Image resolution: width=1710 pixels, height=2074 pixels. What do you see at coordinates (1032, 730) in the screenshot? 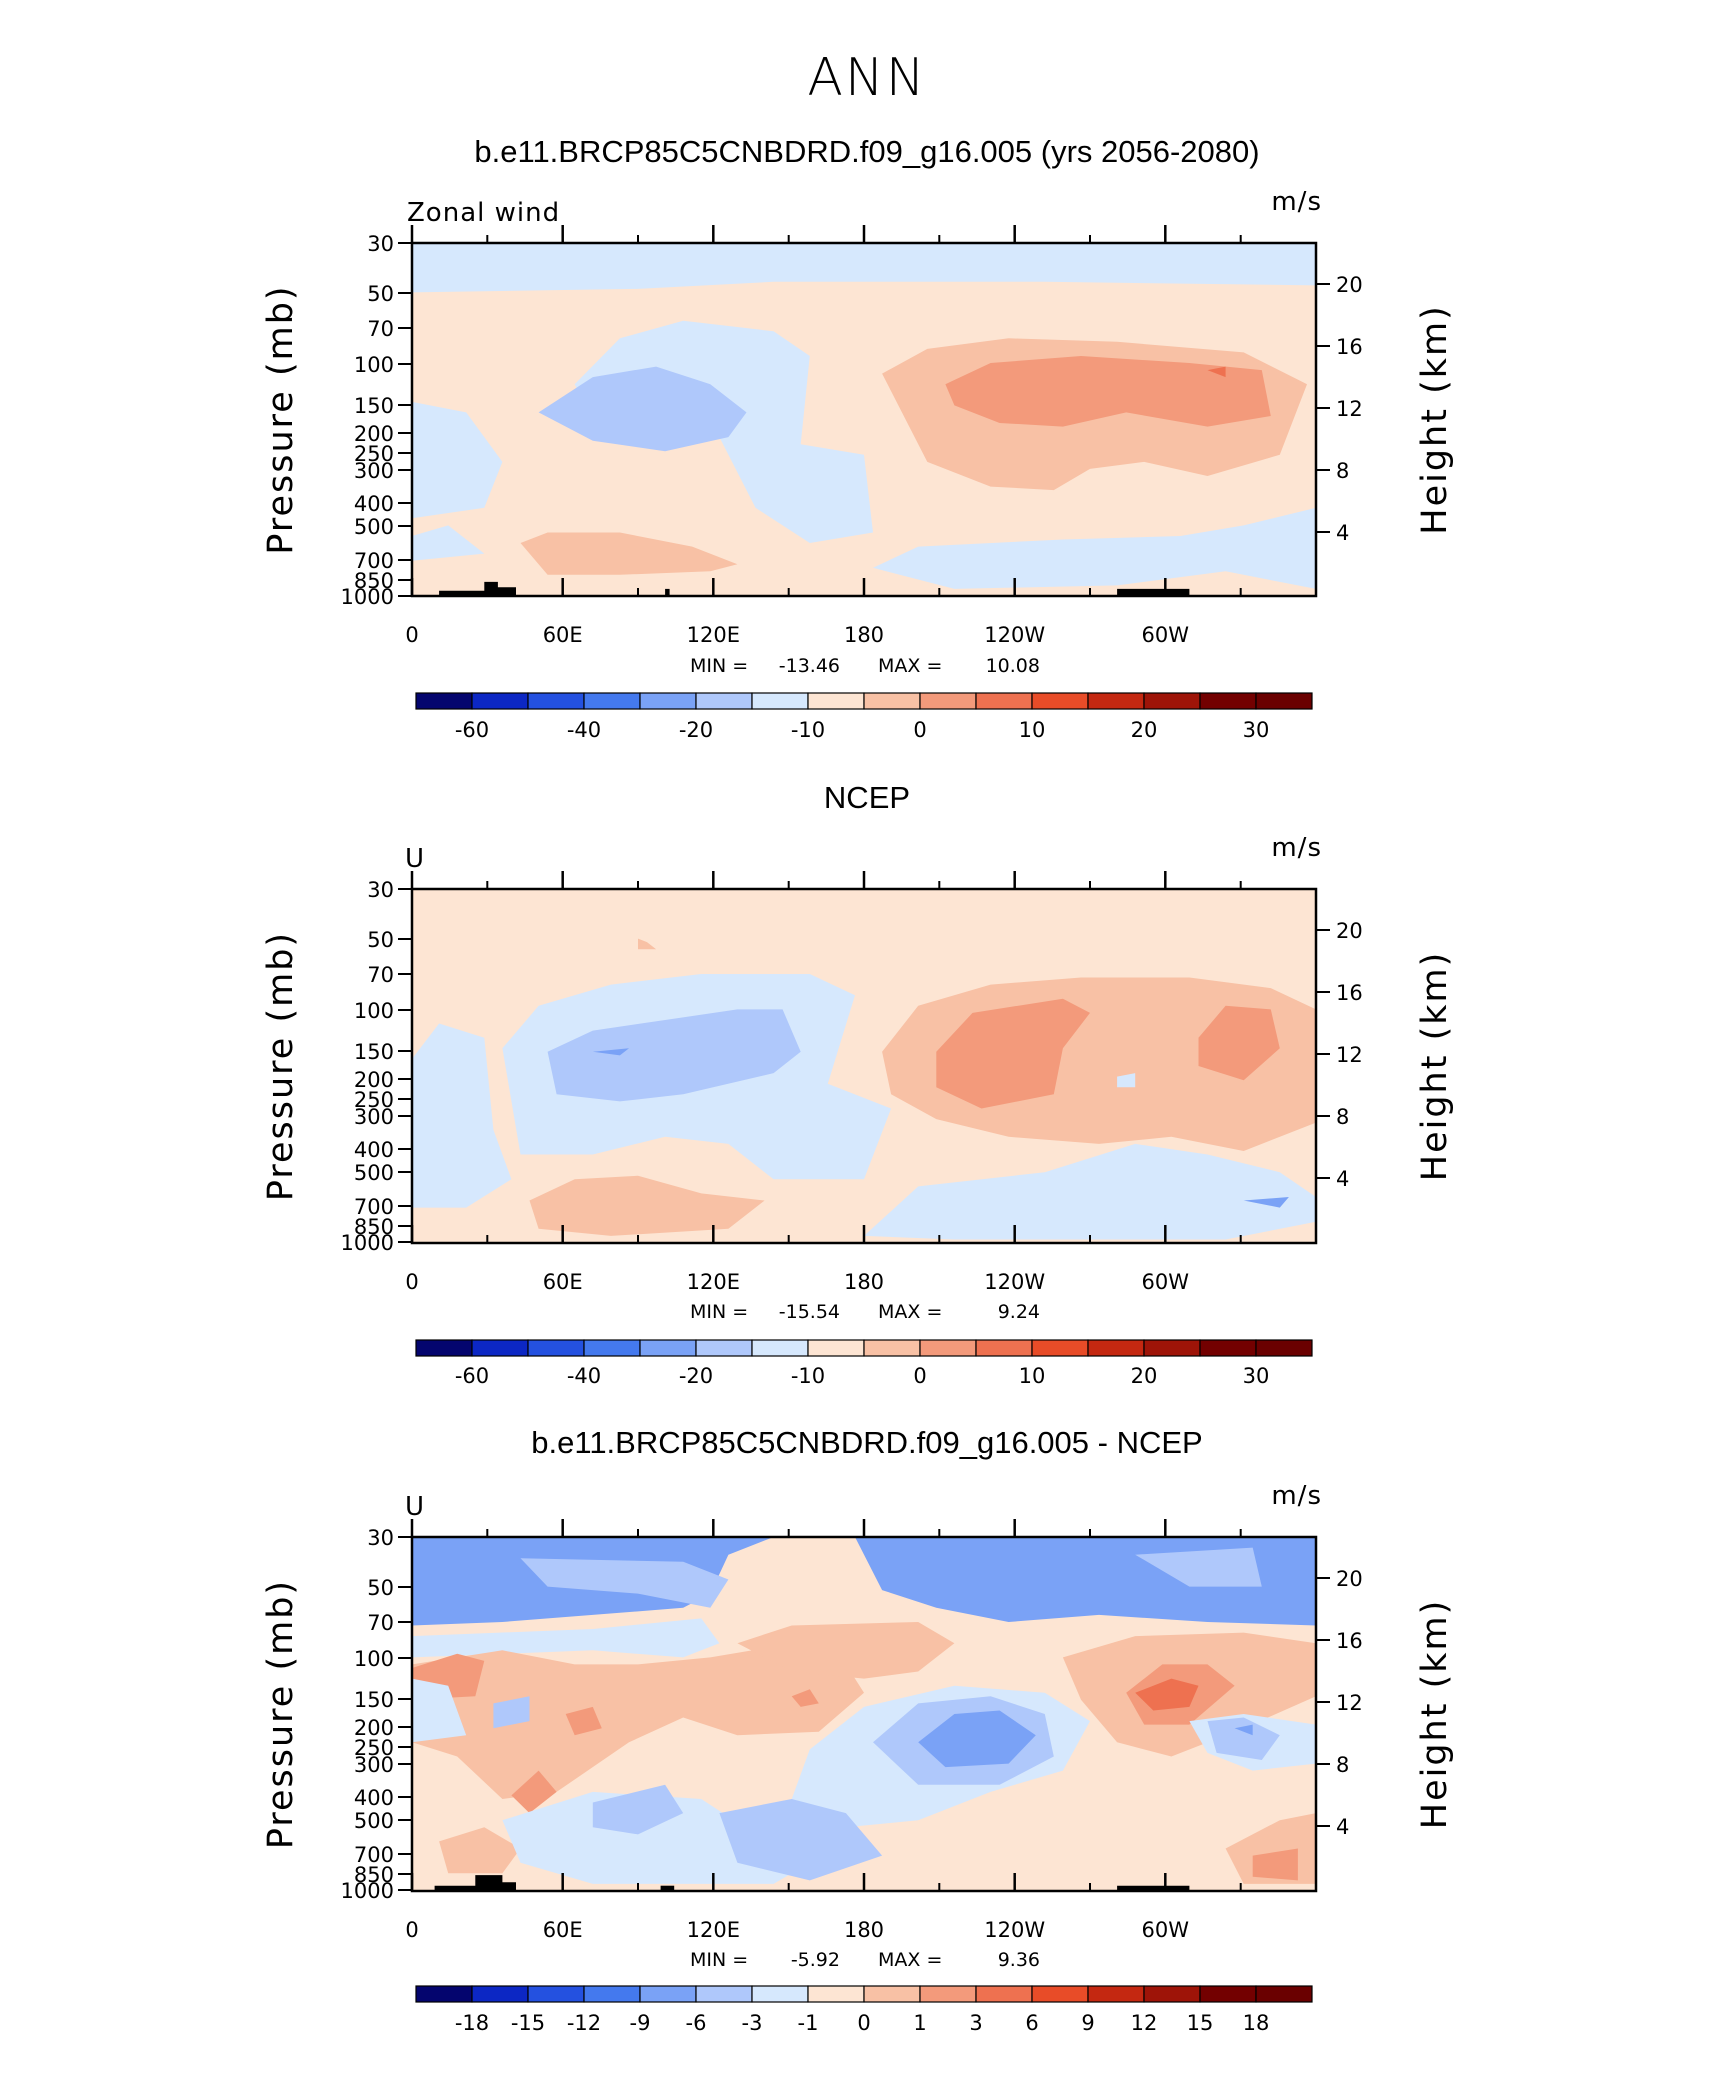
I see `colorbar-label: 10` at bounding box center [1032, 730].